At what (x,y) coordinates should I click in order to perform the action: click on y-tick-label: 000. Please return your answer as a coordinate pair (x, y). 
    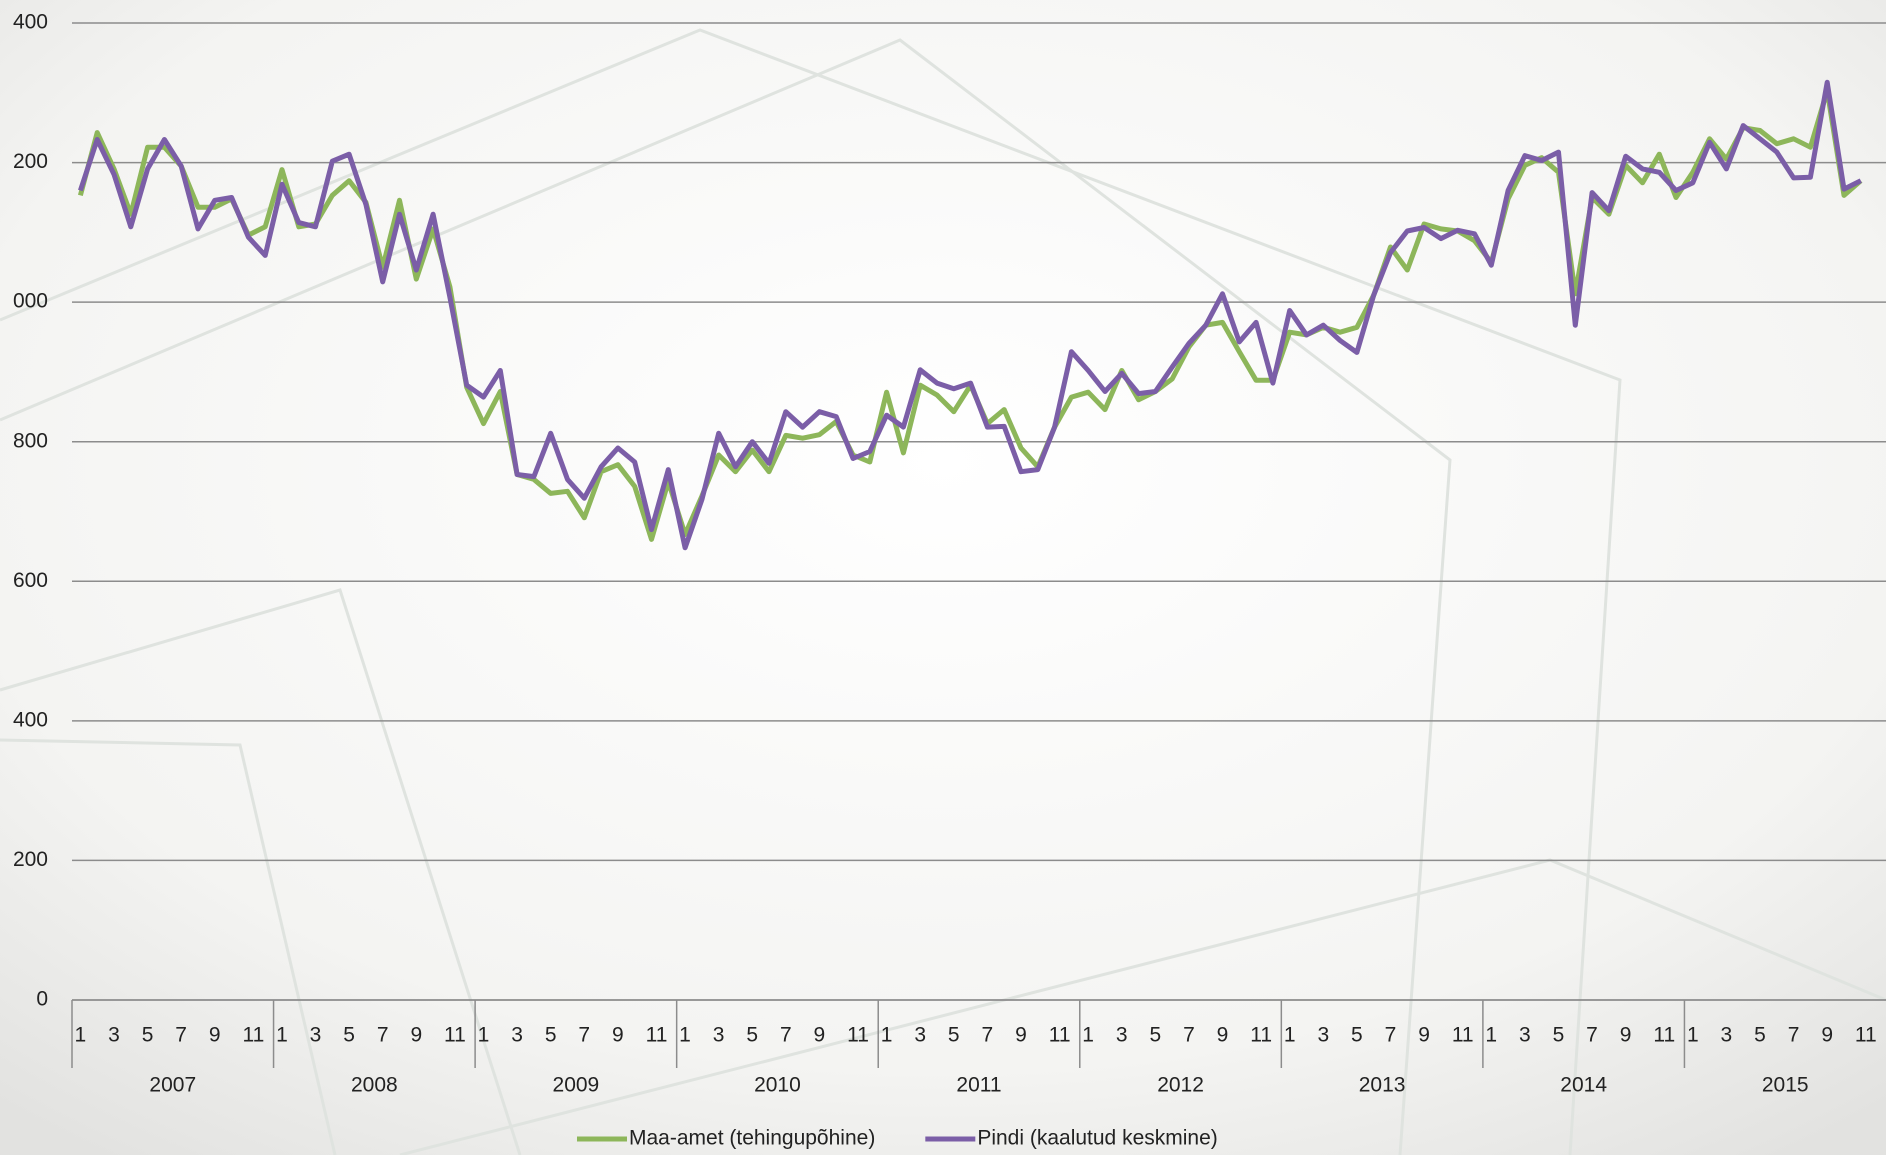
    Looking at the image, I should click on (30, 301).